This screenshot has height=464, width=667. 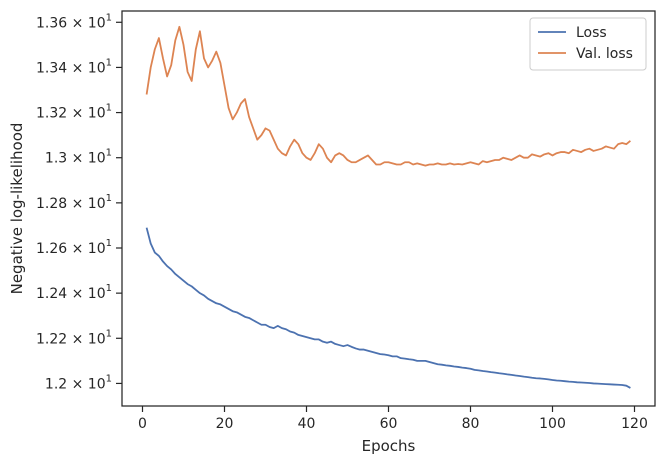 What do you see at coordinates (74, 292) in the screenshot?
I see `y-tick-label: 1.24 × 10¹` at bounding box center [74, 292].